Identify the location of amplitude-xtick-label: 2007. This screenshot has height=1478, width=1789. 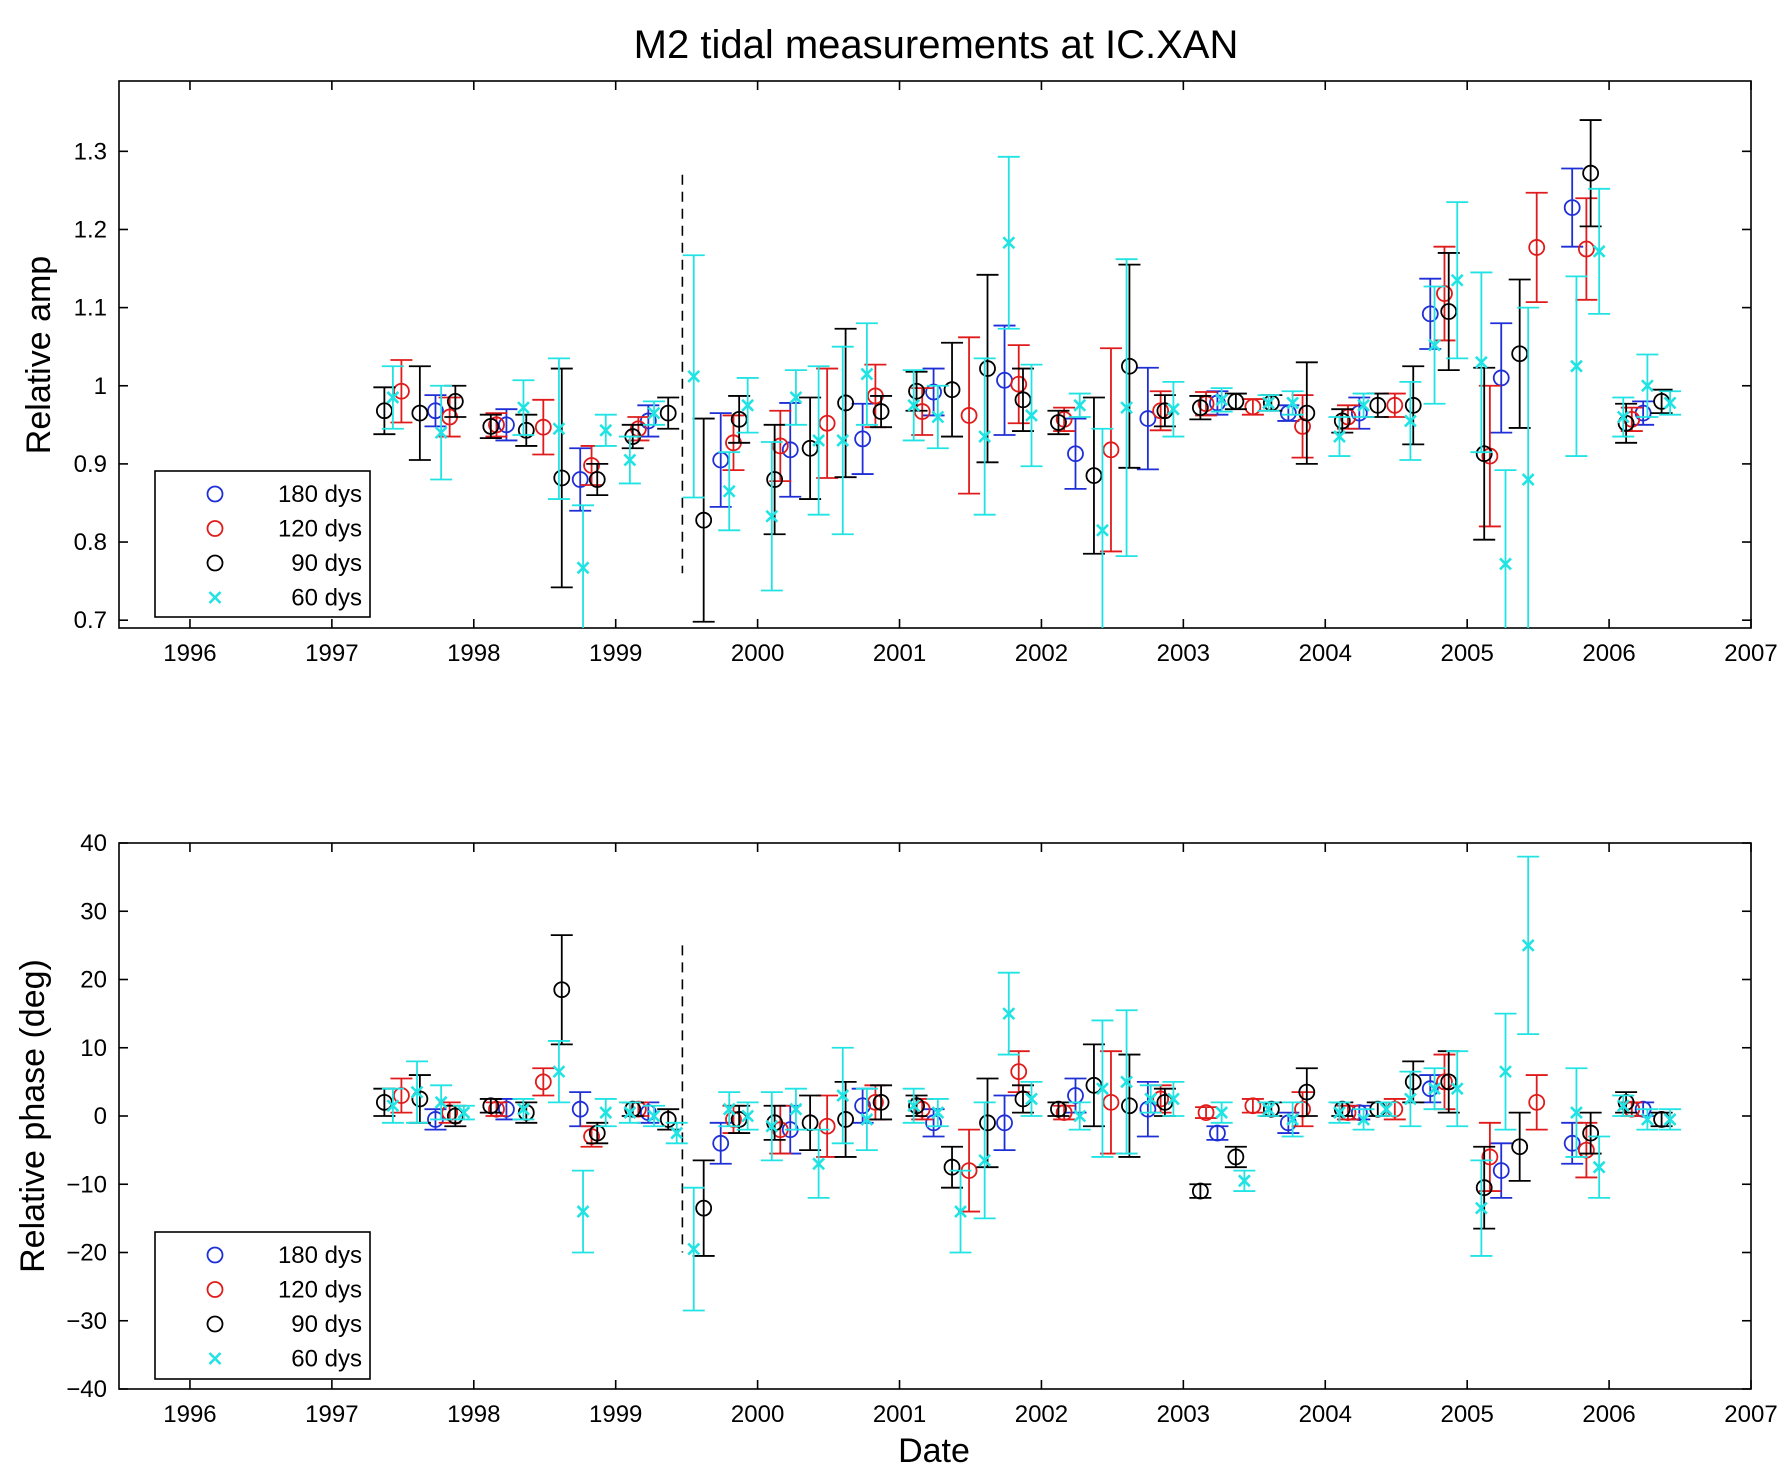
(1750, 653).